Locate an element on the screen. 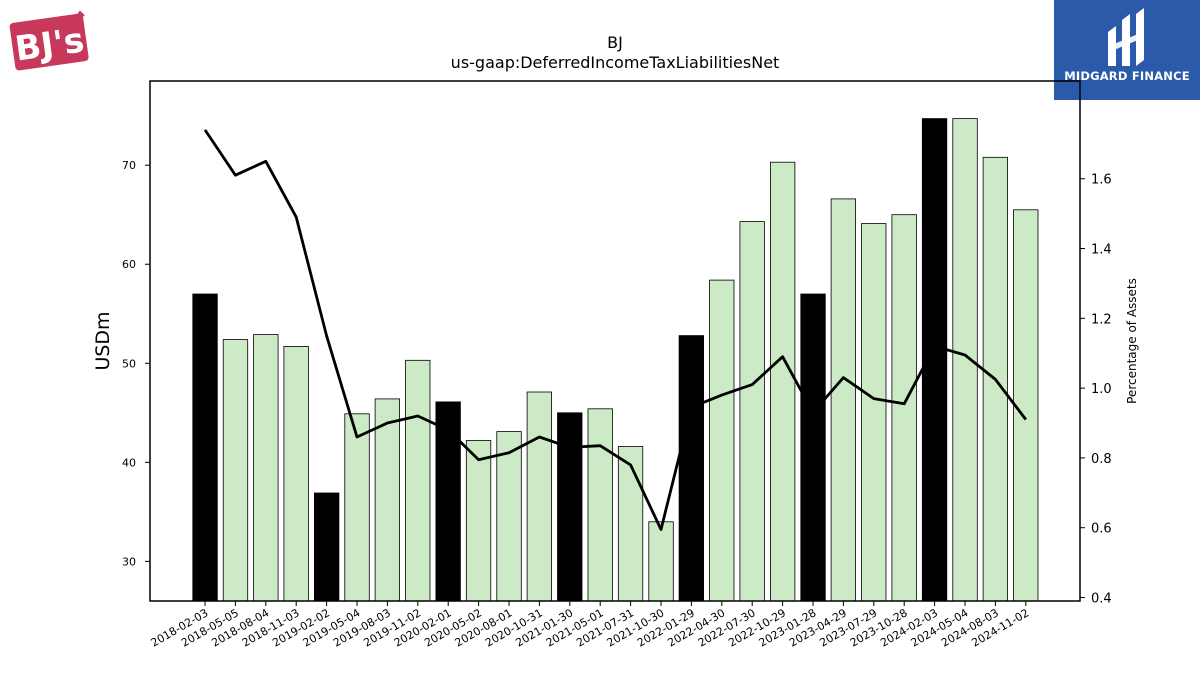  midgard-finance-logo: MIDGARD FINANCE is located at coordinates (1127, 50).